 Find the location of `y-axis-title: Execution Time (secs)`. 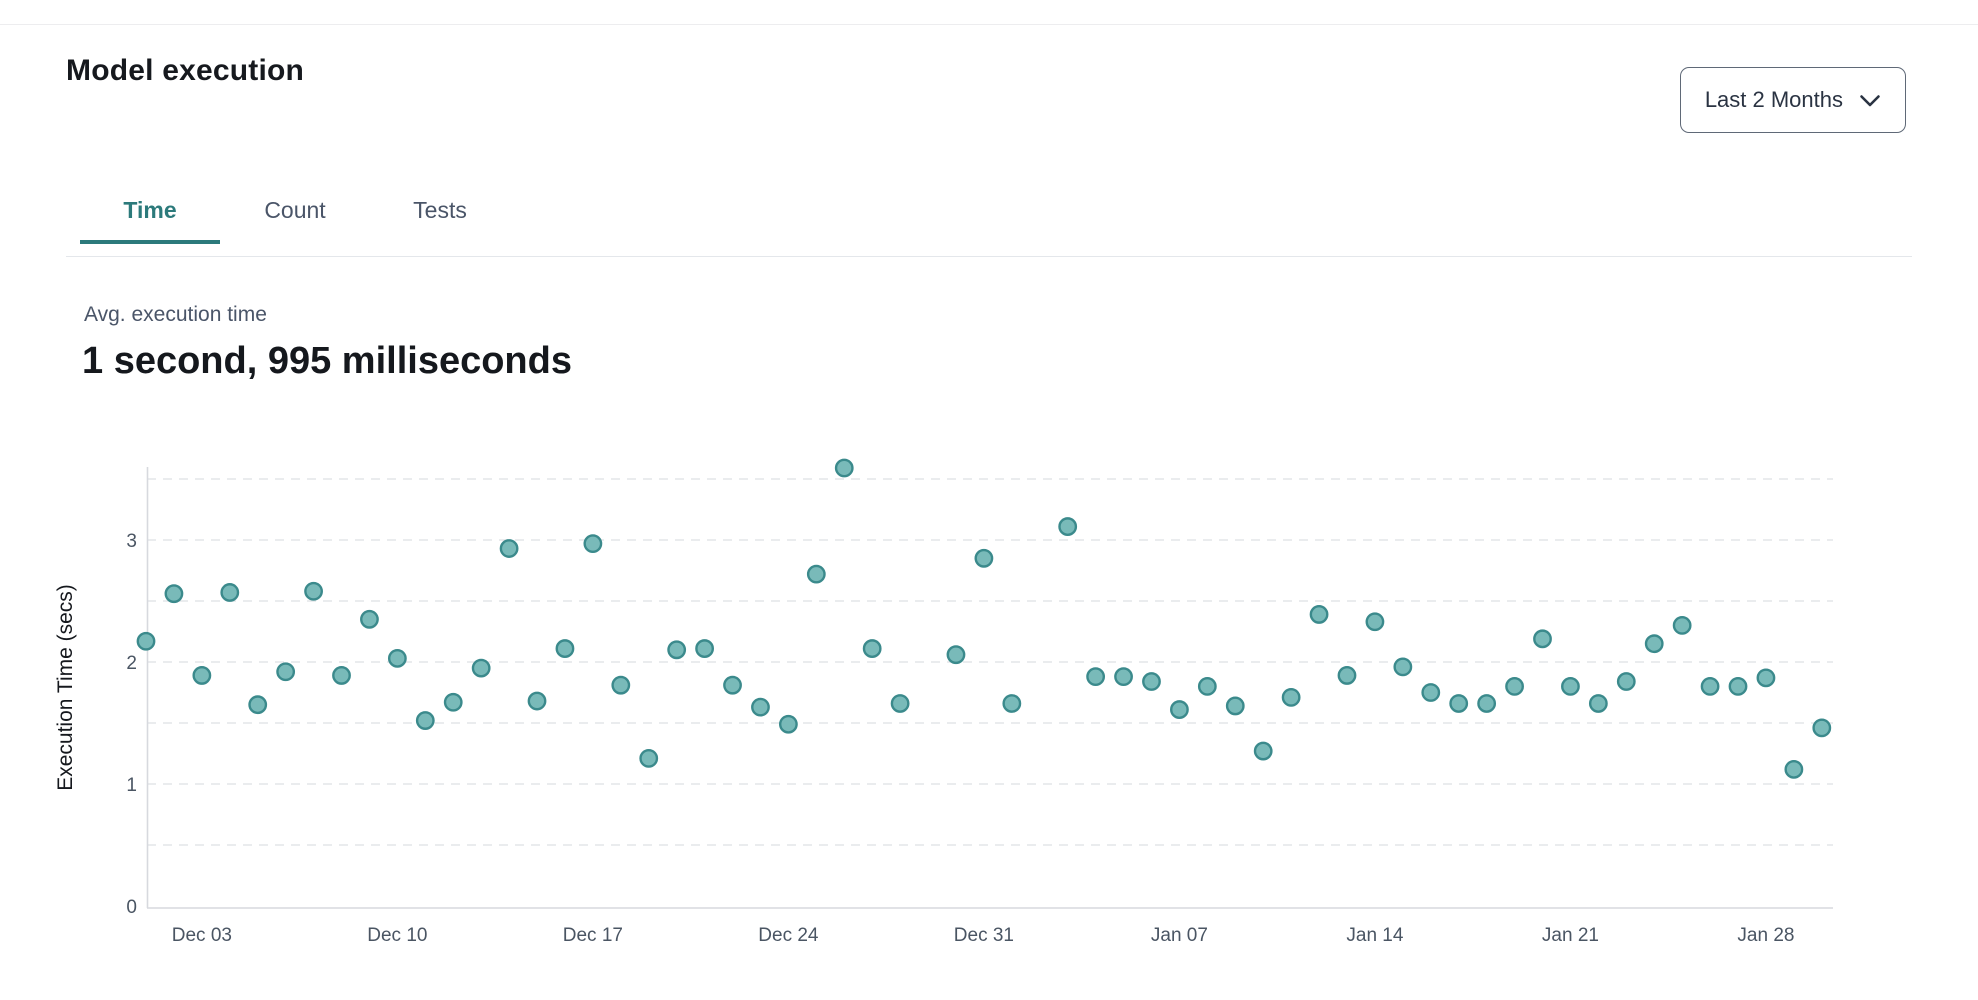

y-axis-title: Execution Time (secs) is located at coordinates (65, 687).